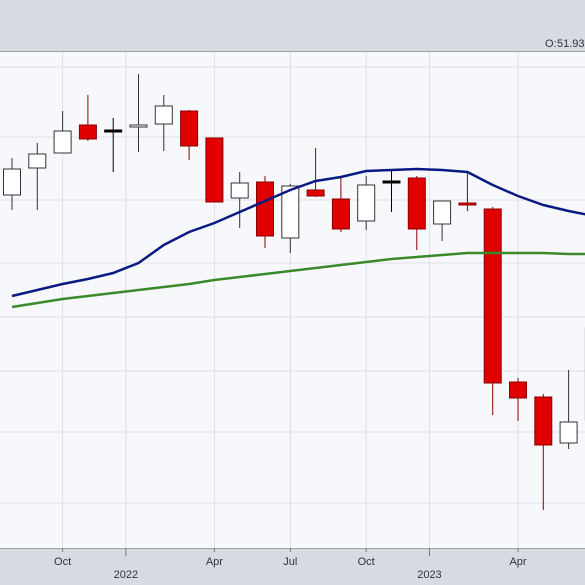 The image size is (585, 585). What do you see at coordinates (298, 280) in the screenshot?
I see `moving-average-line` at bounding box center [298, 280].